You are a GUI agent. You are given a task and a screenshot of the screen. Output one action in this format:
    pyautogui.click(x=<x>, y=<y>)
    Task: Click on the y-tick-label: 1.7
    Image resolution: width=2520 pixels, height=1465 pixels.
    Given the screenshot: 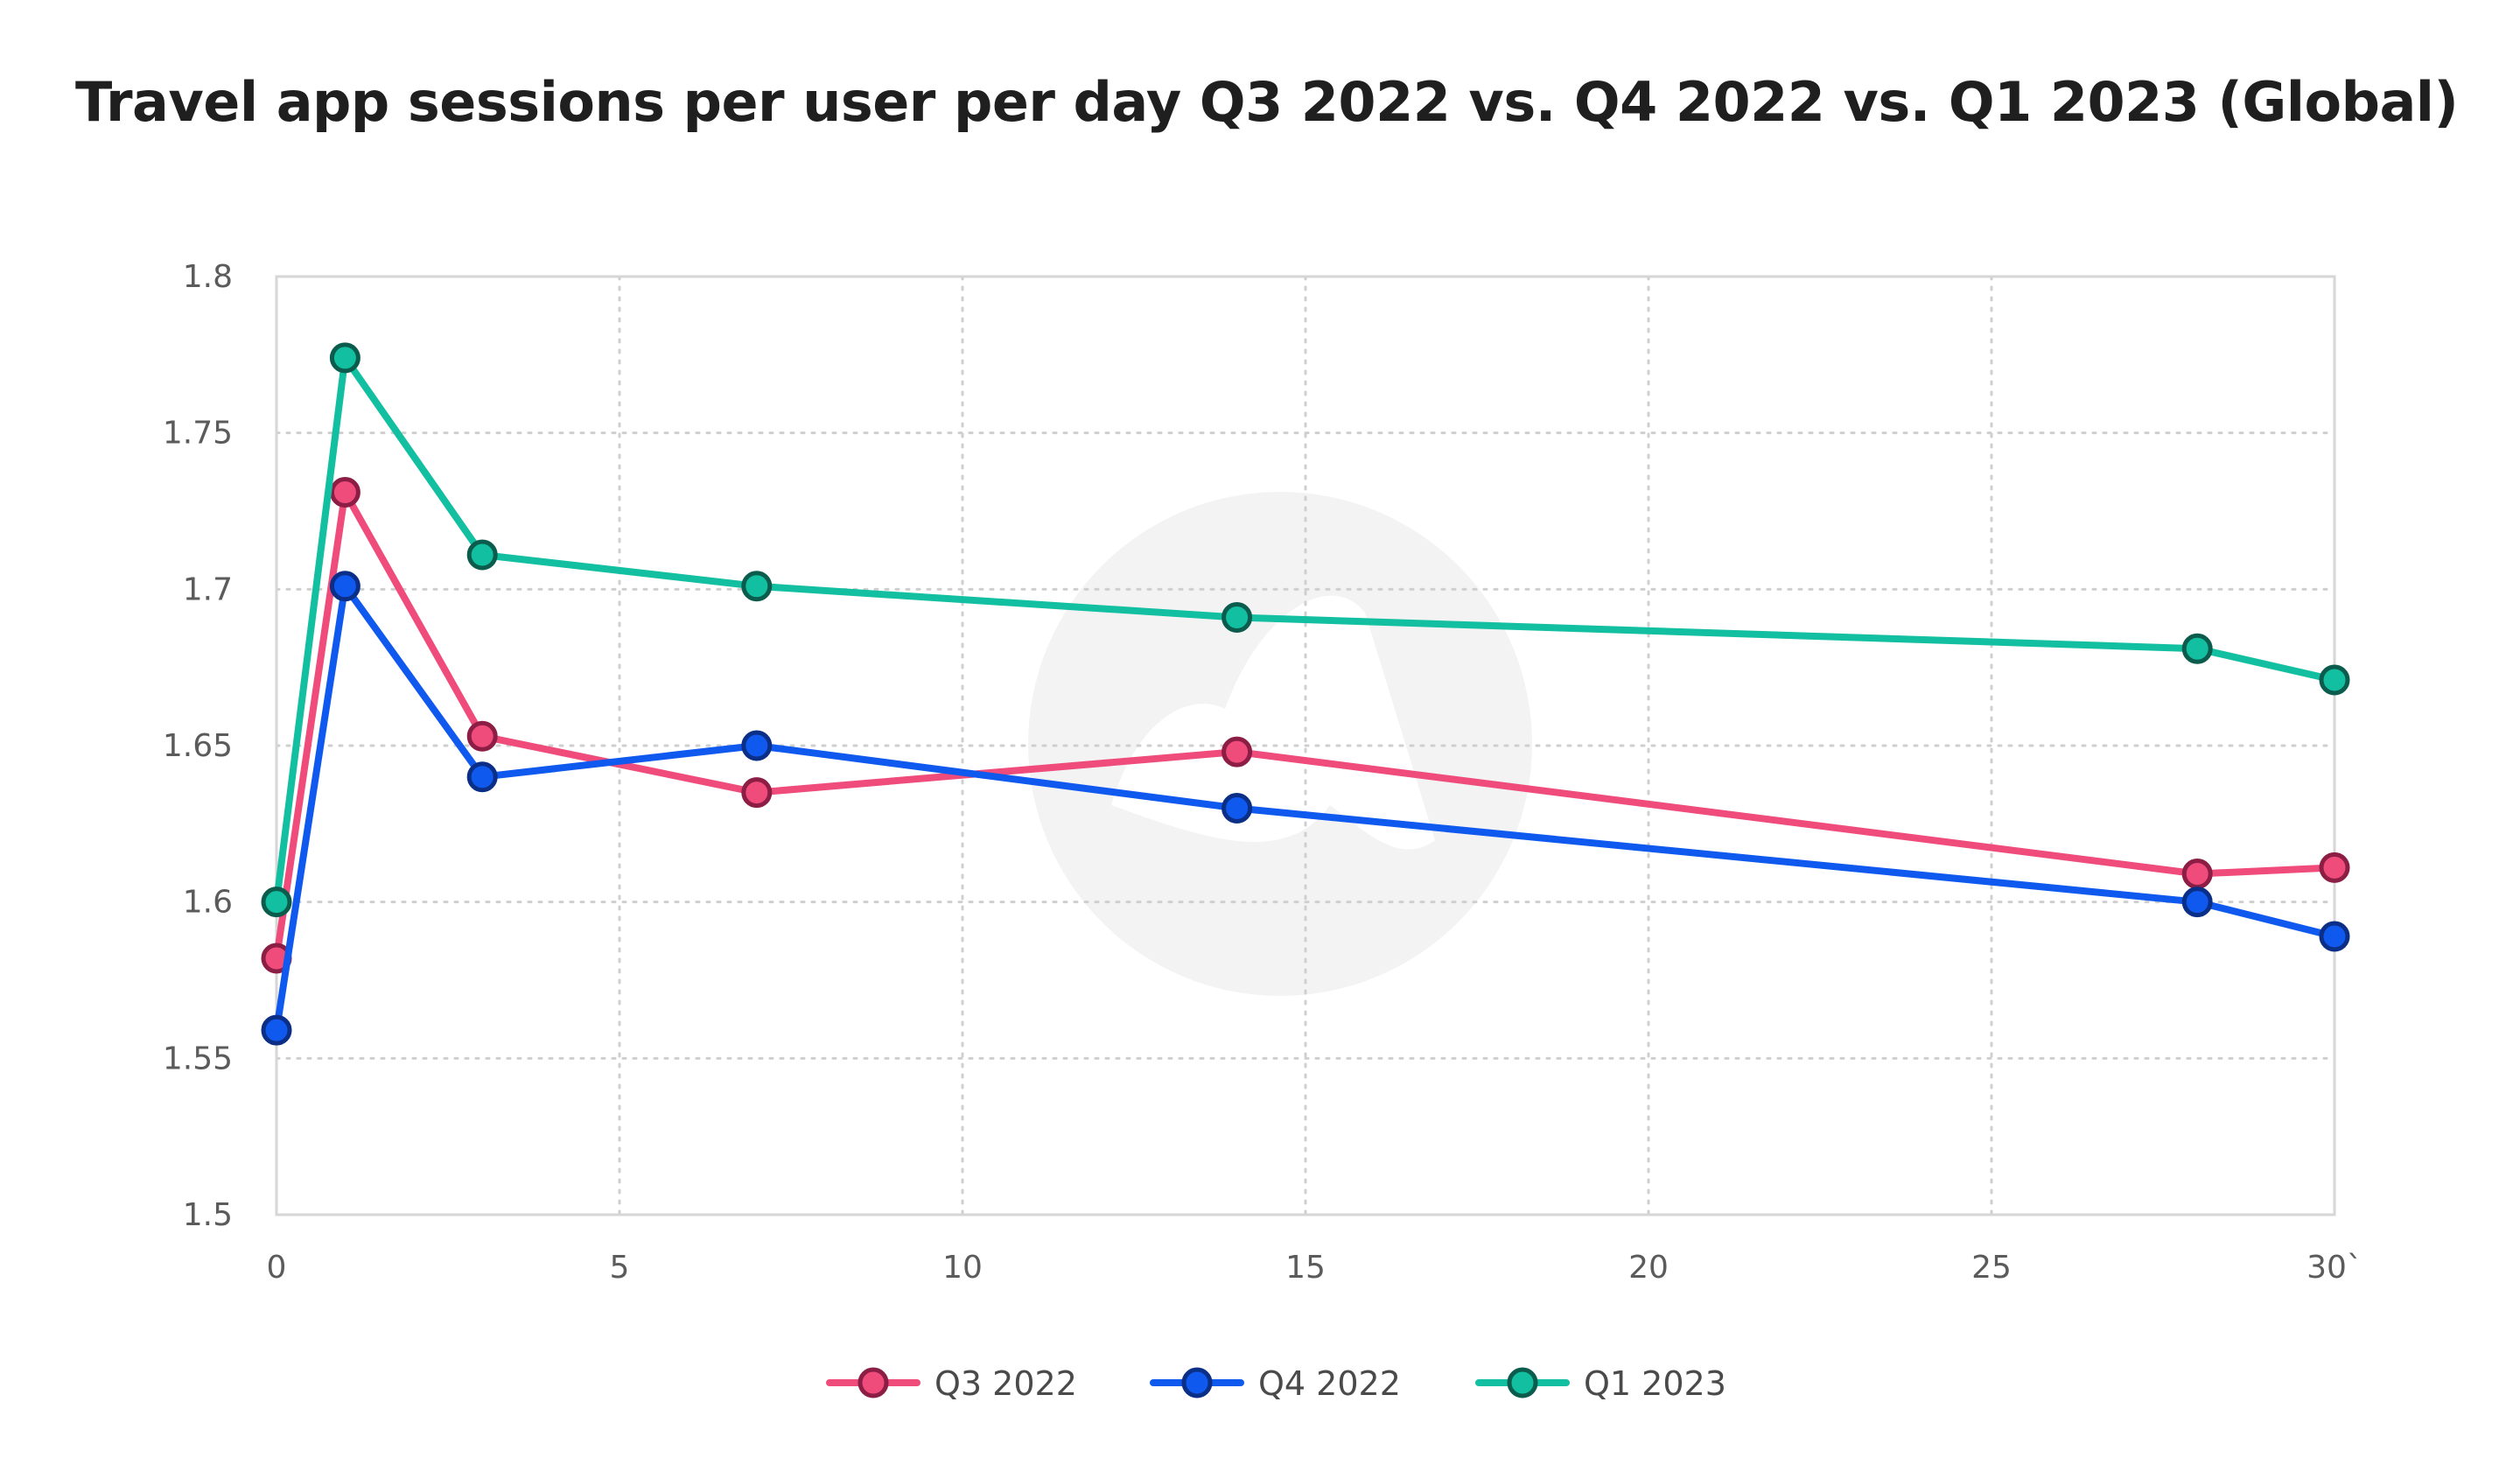 What is the action you would take?
    pyautogui.click(x=208, y=589)
    